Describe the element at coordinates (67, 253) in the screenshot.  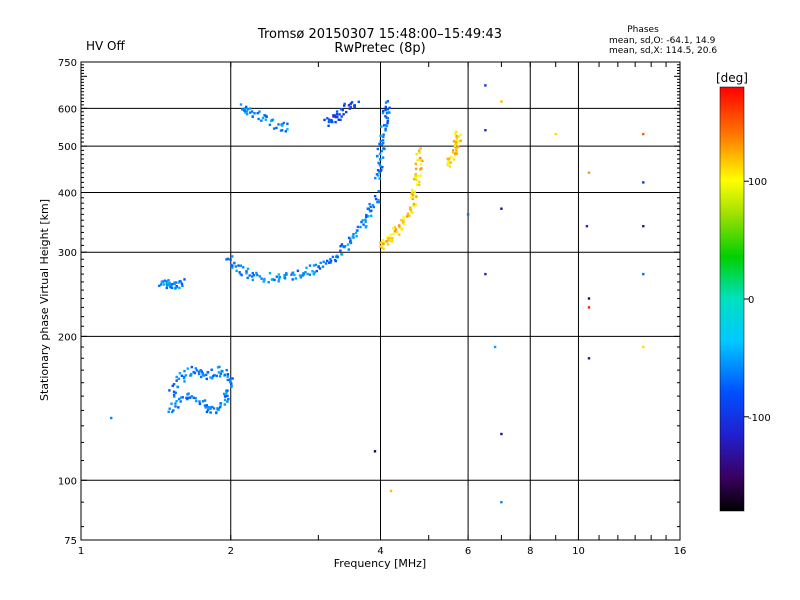
I see `y-tick-label: 300` at that location.